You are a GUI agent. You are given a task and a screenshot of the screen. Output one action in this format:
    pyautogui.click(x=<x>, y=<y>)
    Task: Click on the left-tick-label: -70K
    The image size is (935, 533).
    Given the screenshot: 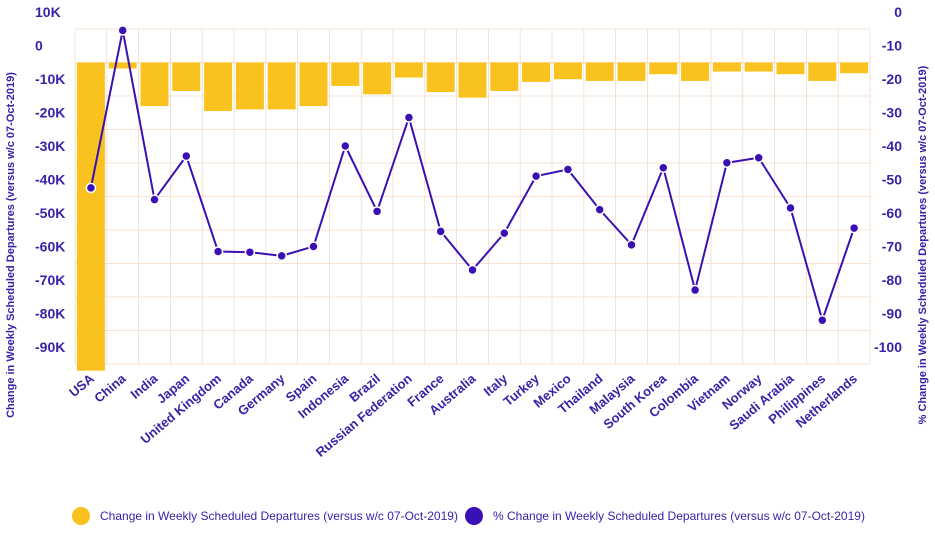 What is the action you would take?
    pyautogui.click(x=50, y=280)
    